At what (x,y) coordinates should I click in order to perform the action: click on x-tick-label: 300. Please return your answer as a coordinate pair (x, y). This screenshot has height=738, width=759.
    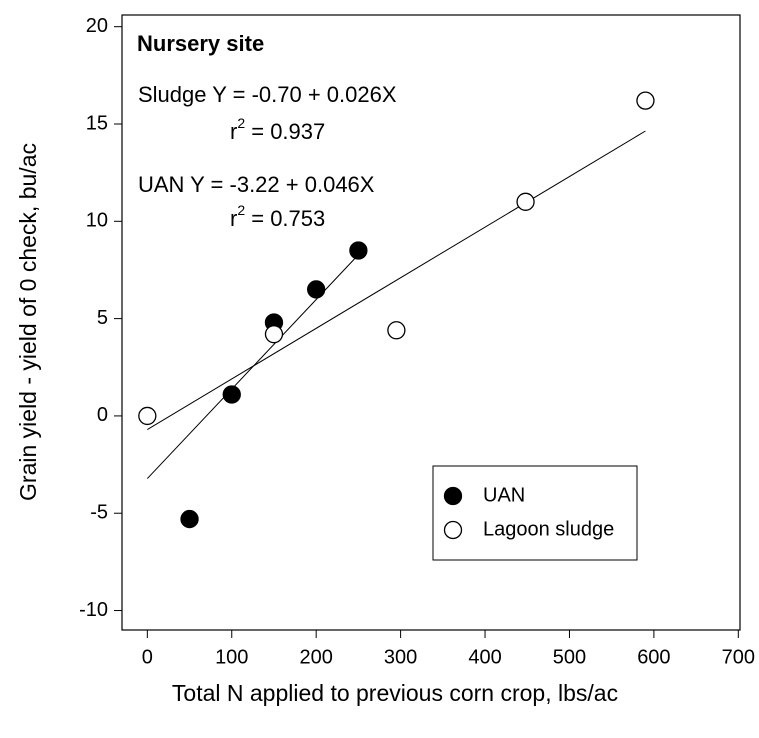
    Looking at the image, I should click on (400, 657).